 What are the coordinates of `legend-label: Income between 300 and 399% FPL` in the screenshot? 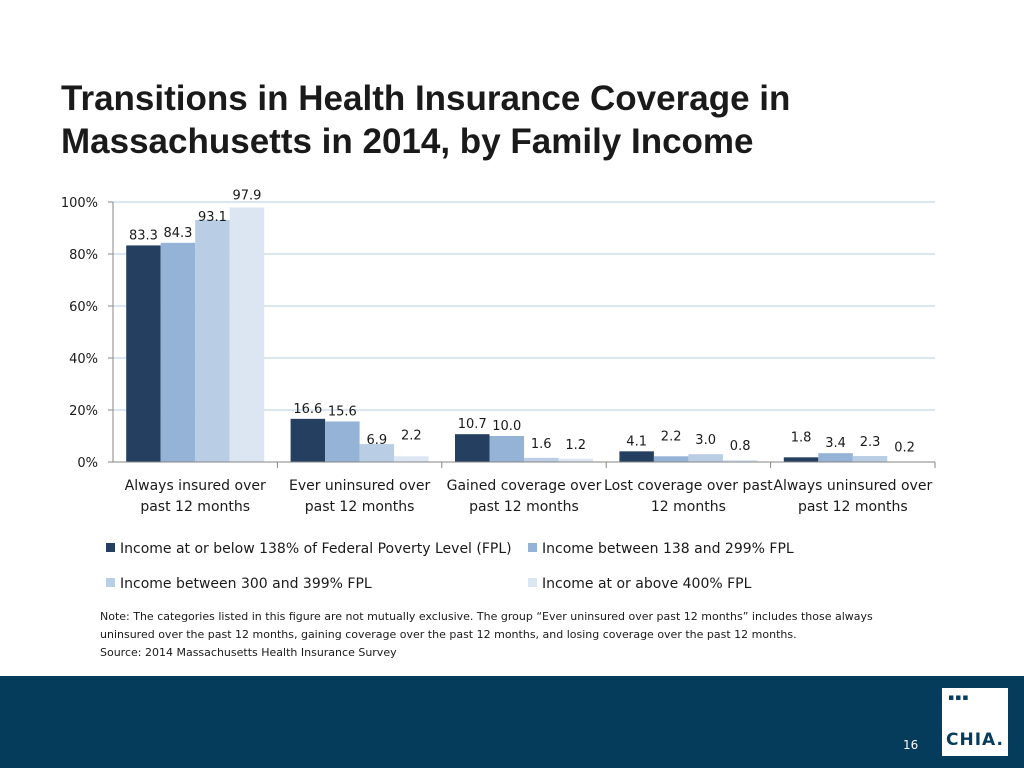 It's located at (246, 584).